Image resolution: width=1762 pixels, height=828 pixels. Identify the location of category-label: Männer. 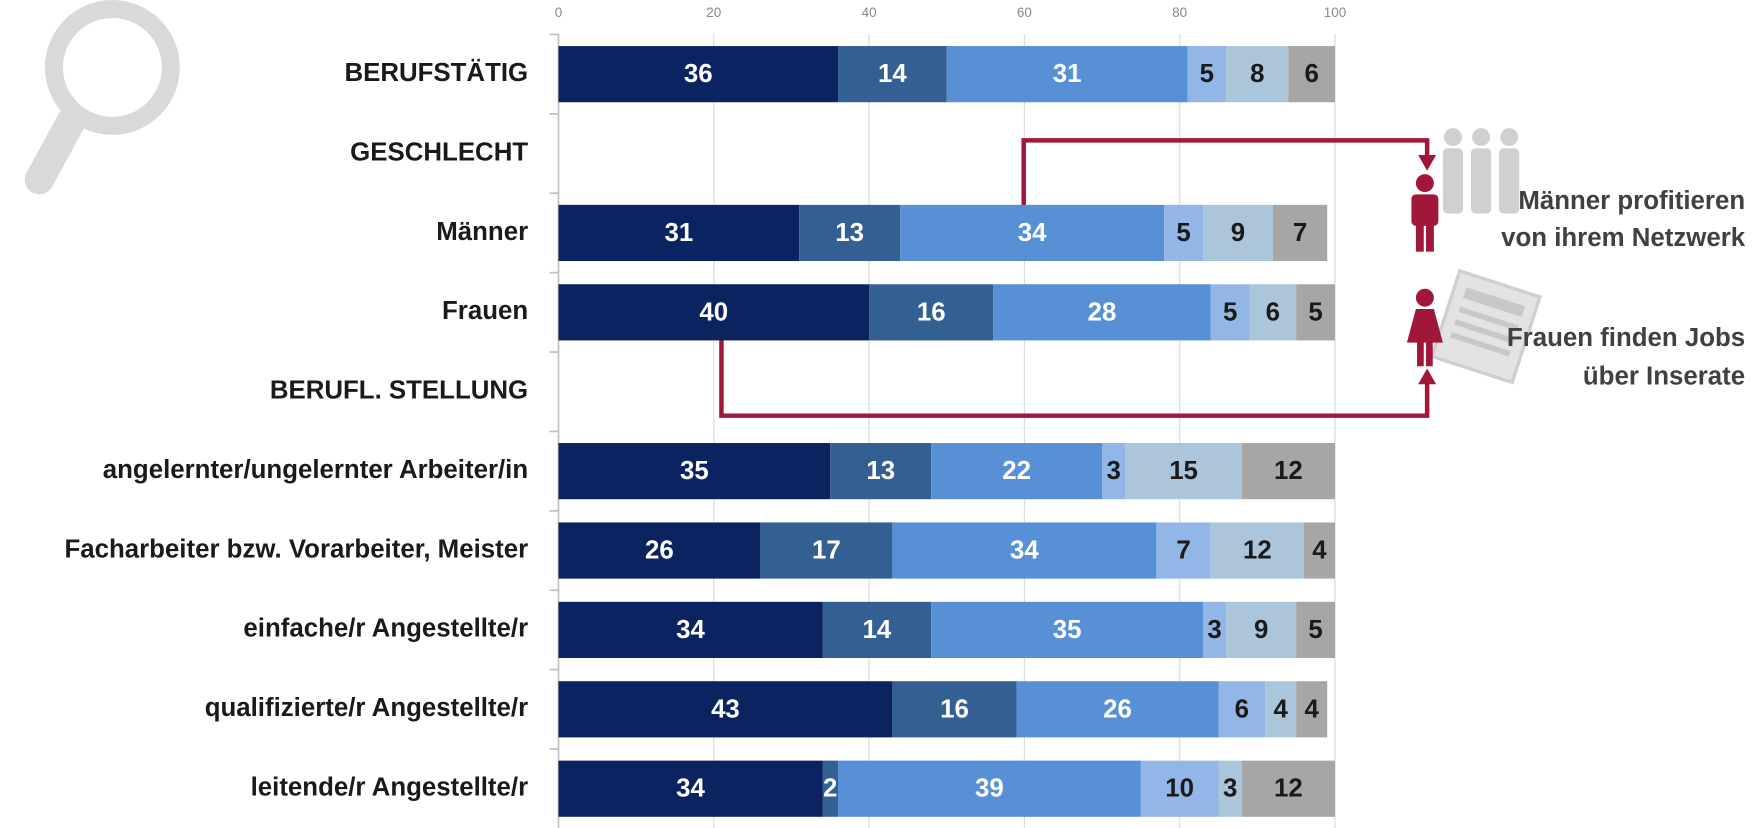
(482, 232).